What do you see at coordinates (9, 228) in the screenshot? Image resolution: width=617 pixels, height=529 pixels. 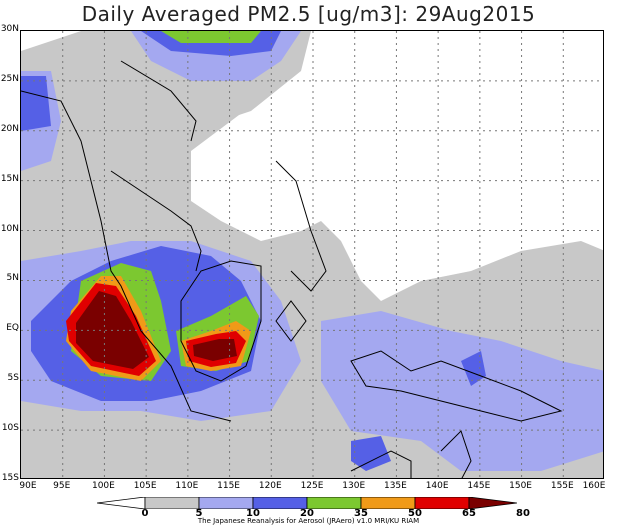 I see `latitude-label: 10N` at bounding box center [9, 228].